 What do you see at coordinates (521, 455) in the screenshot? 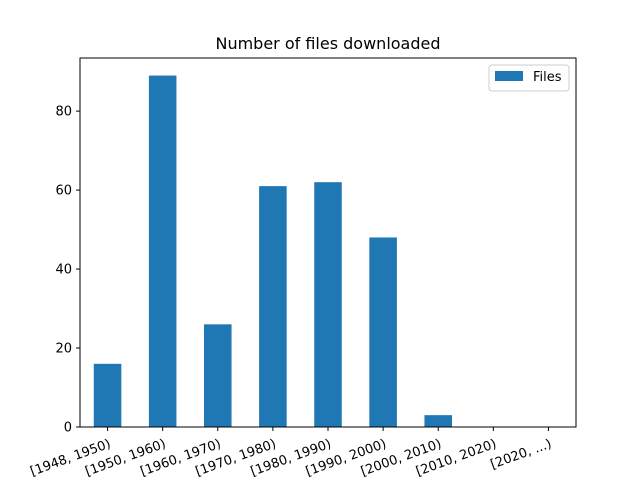
I see `x-tick-label: [2020, ...)` at bounding box center [521, 455].